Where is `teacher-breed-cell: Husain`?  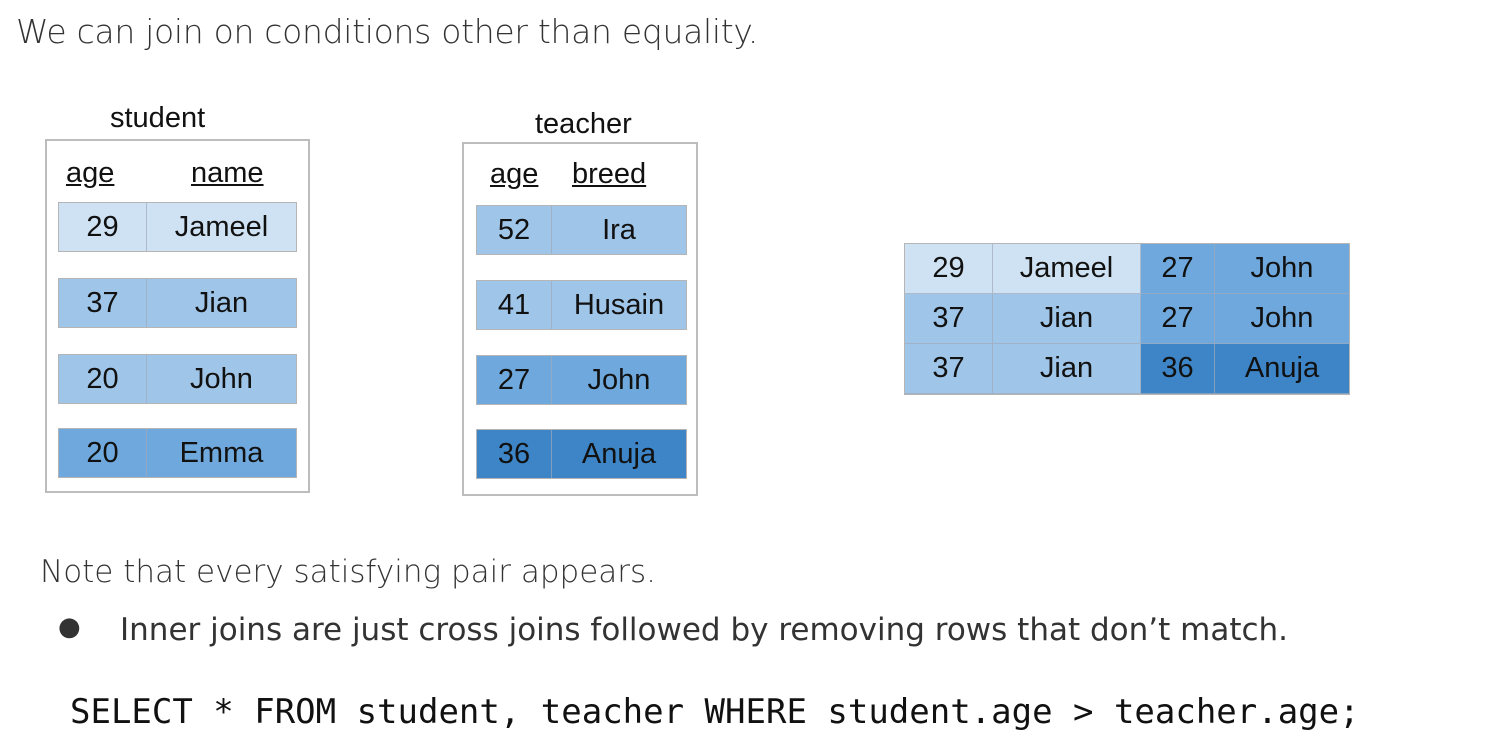 teacher-breed-cell: Husain is located at coordinates (619, 305).